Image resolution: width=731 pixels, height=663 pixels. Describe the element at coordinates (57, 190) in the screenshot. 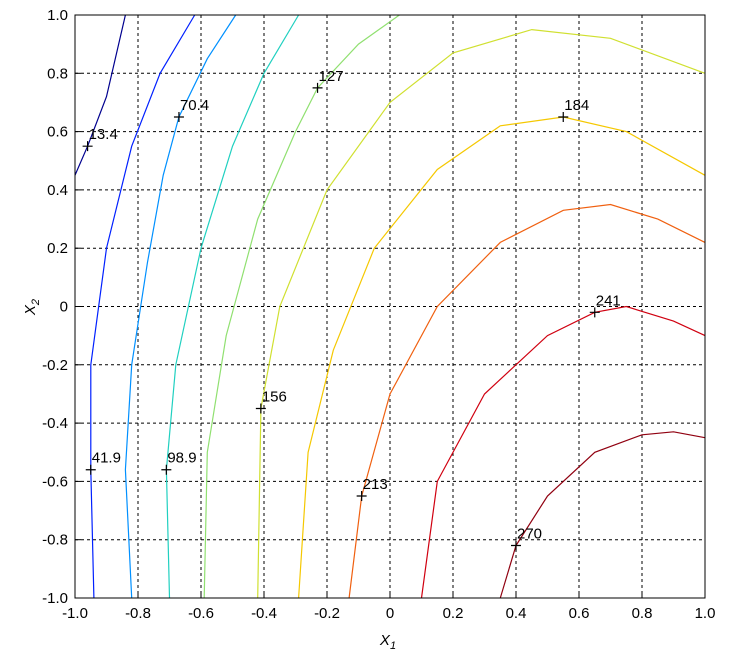

I see `y-tick-label: 0.4` at that location.